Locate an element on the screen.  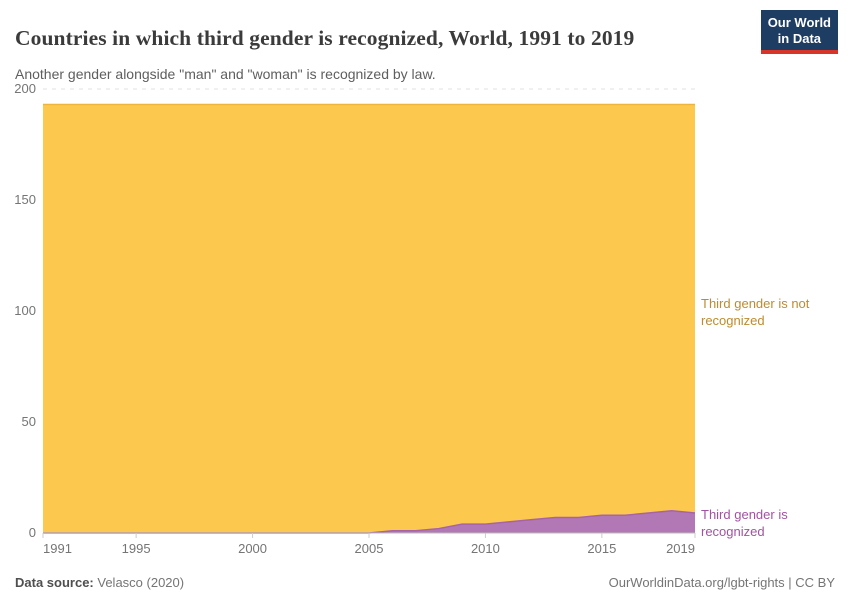
owid-credit-link: OurWorldinData.org/lgbt-rights | CC BY is located at coordinates (721, 582).